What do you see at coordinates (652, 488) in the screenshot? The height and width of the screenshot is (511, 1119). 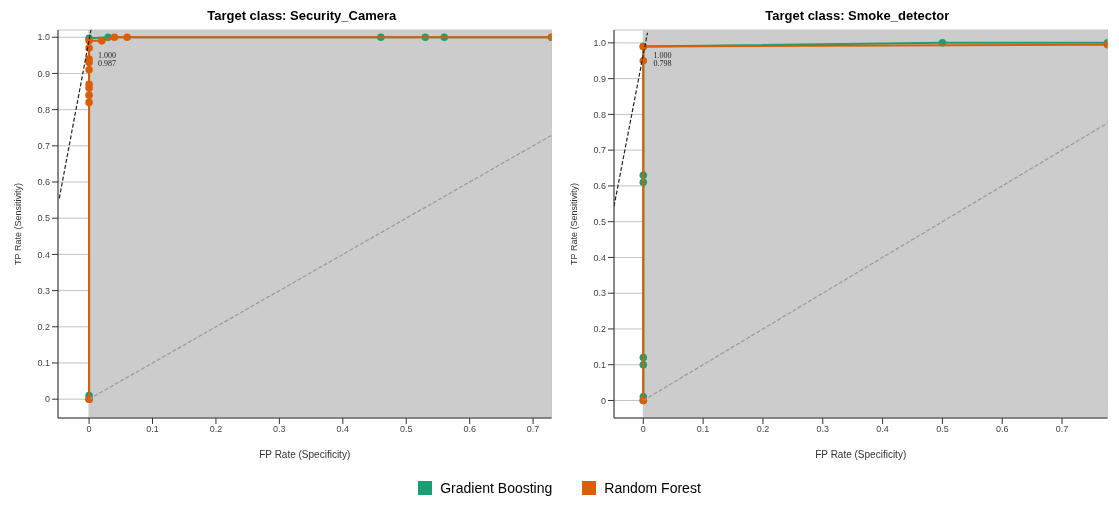 I see `legend-label: Random Forest` at bounding box center [652, 488].